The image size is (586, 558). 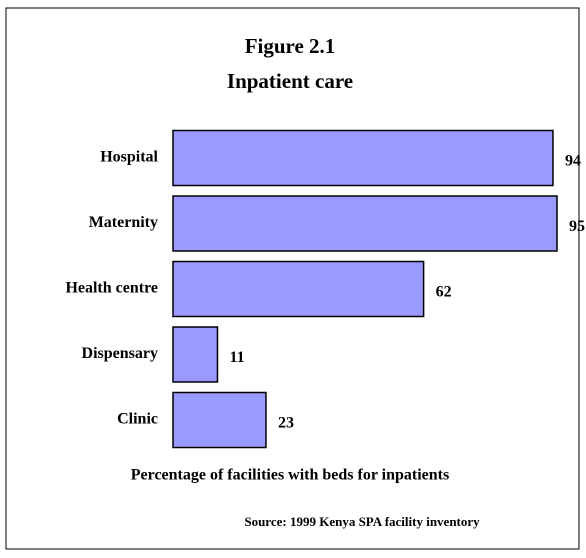 What do you see at coordinates (236, 357) in the screenshot?
I see `value-label: 11` at bounding box center [236, 357].